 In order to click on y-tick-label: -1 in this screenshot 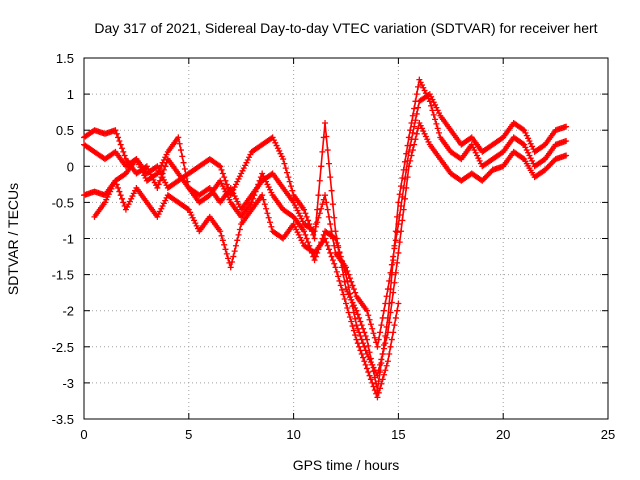, I will do `click(68, 239)`.